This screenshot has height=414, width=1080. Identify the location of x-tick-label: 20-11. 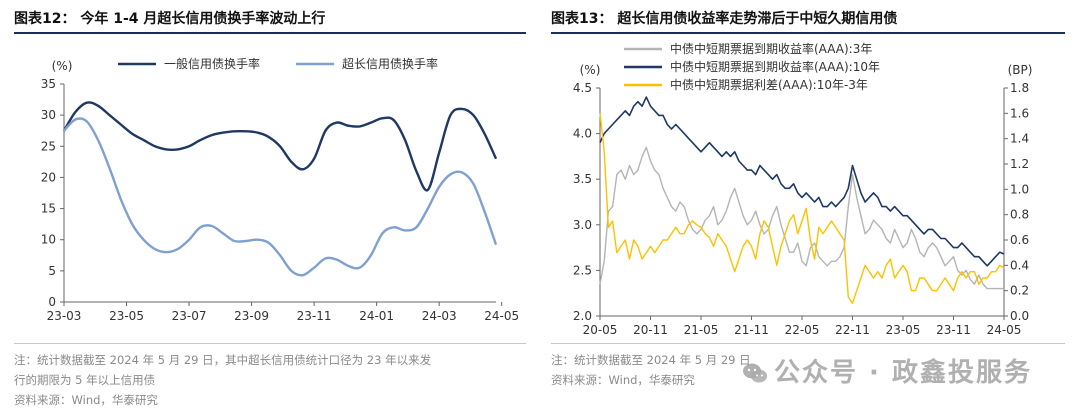
(650, 330).